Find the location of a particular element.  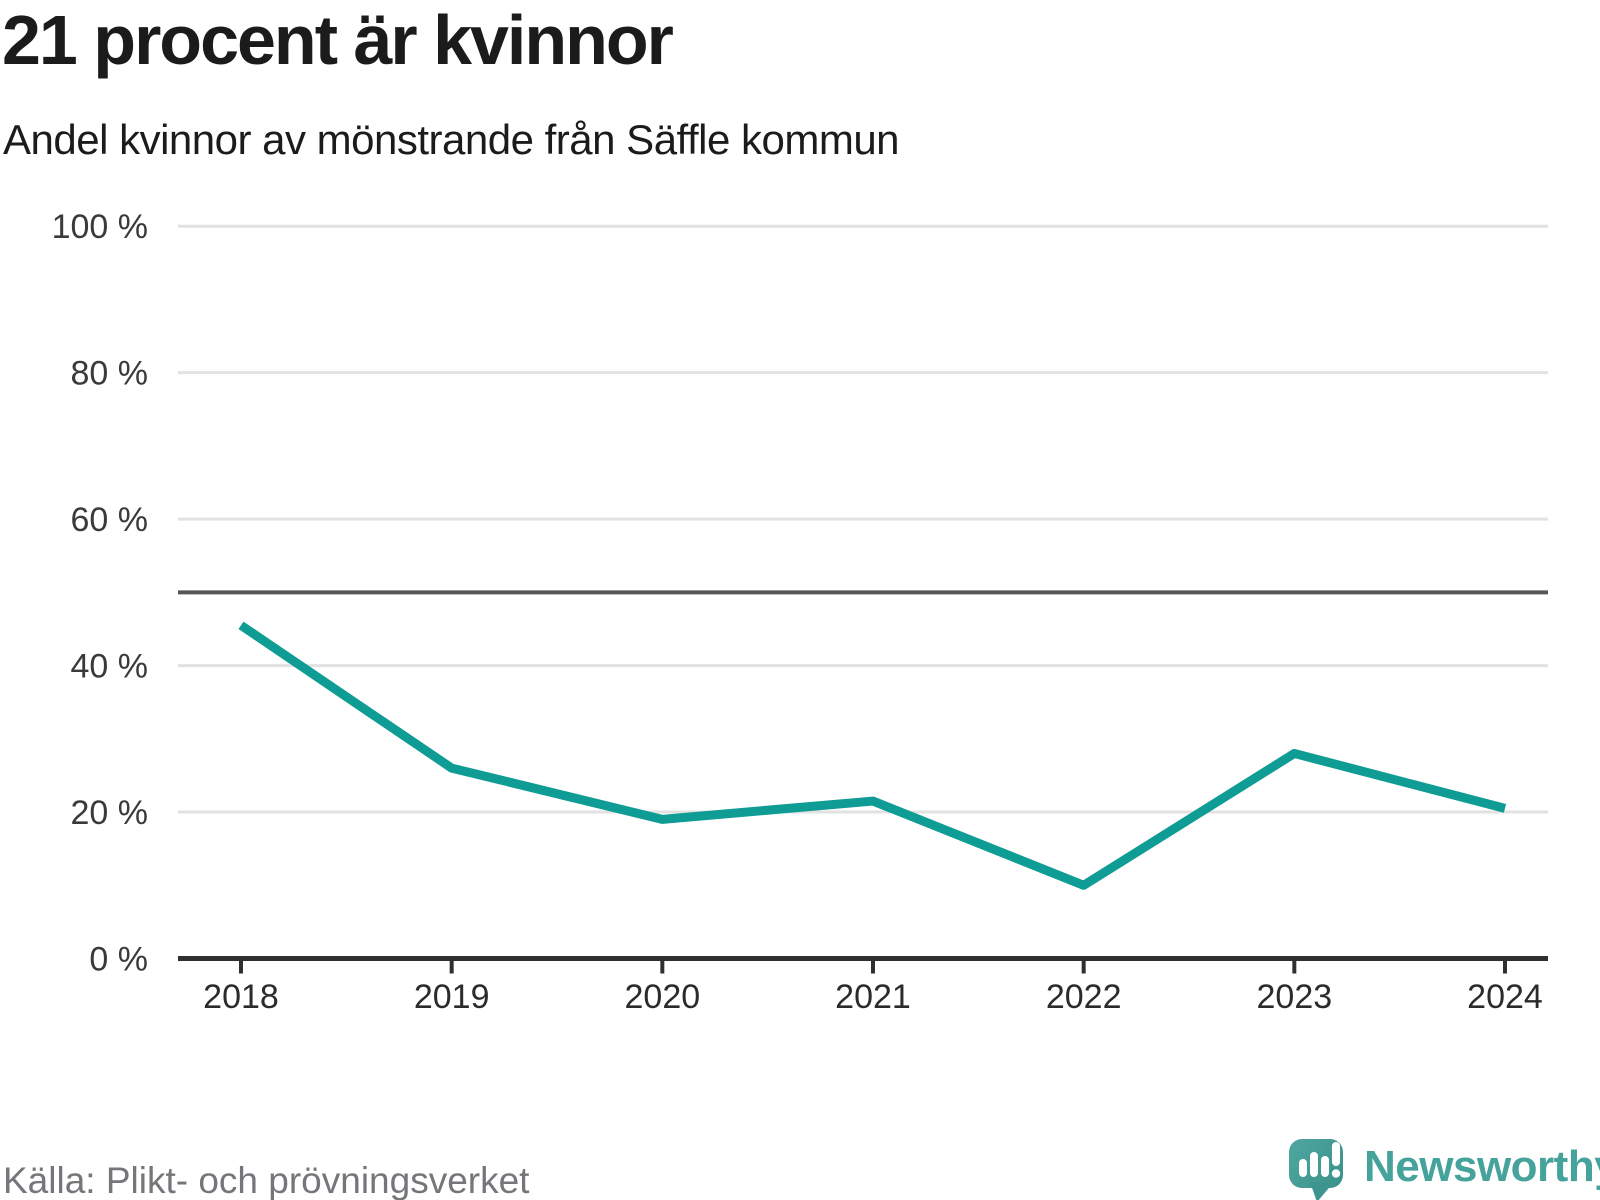

y-axis-labels: 0 % 20 % 40 % 60 % 80 % 100 % is located at coordinates (100, 593).